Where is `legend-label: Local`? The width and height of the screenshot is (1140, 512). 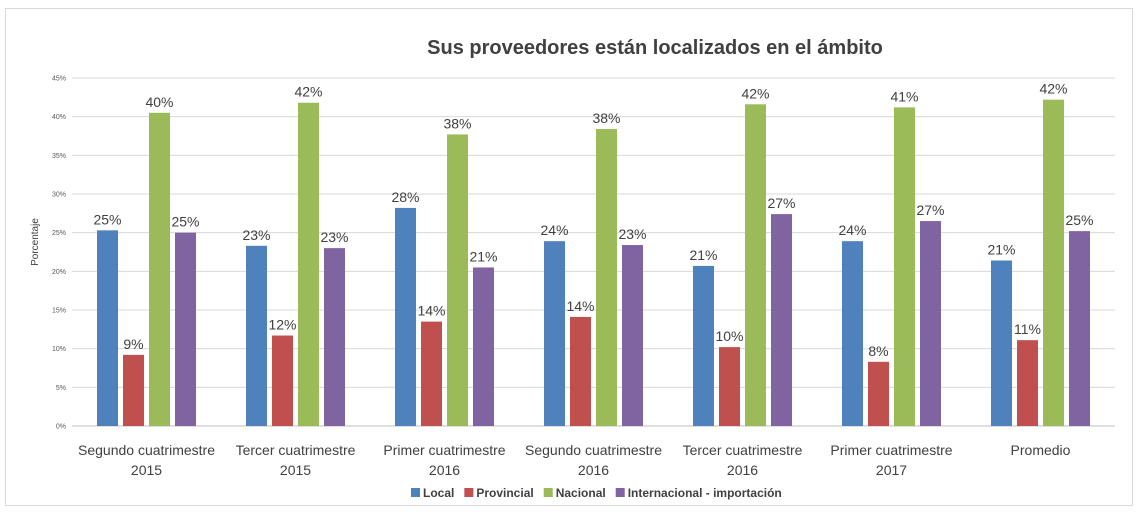
legend-label: Local is located at coordinates (438, 493).